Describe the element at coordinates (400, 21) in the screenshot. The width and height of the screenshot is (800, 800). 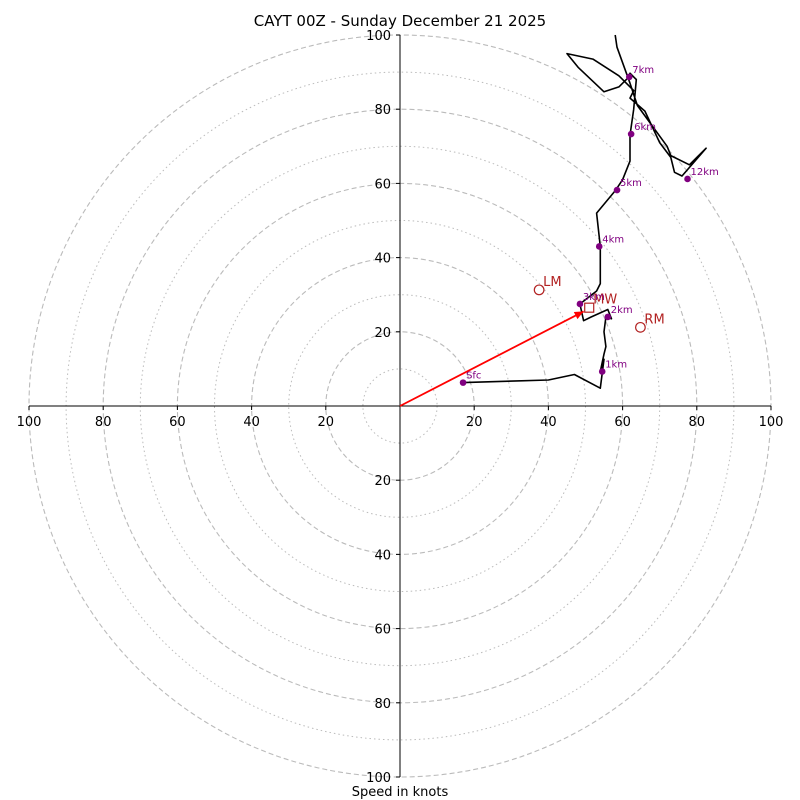
I see `chart-title: CAYT 00Z - Sunday December 21 2025` at that location.